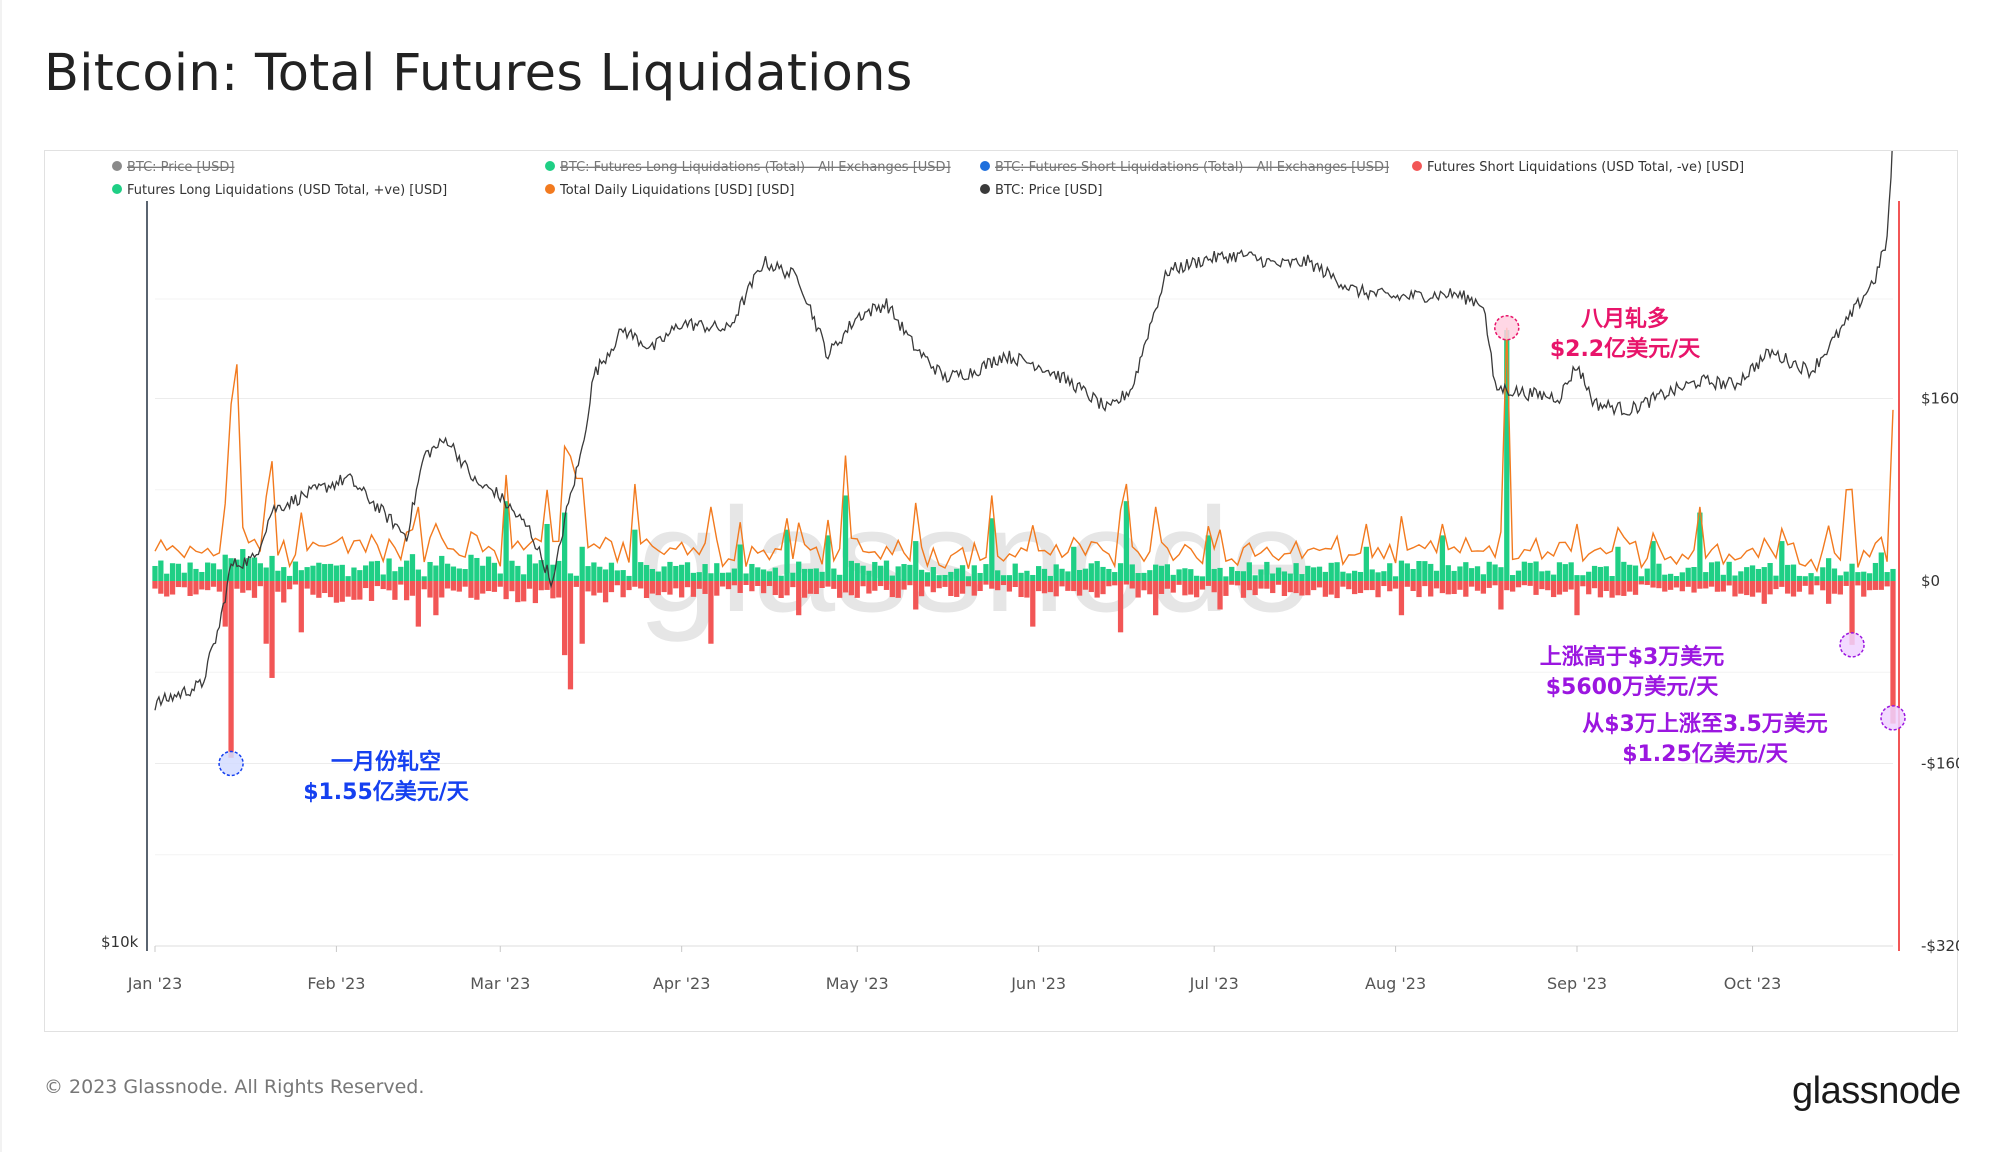 The height and width of the screenshot is (1152, 2000). I want to click on annotation-label-line1: 一月份轧空, so click(386, 762).